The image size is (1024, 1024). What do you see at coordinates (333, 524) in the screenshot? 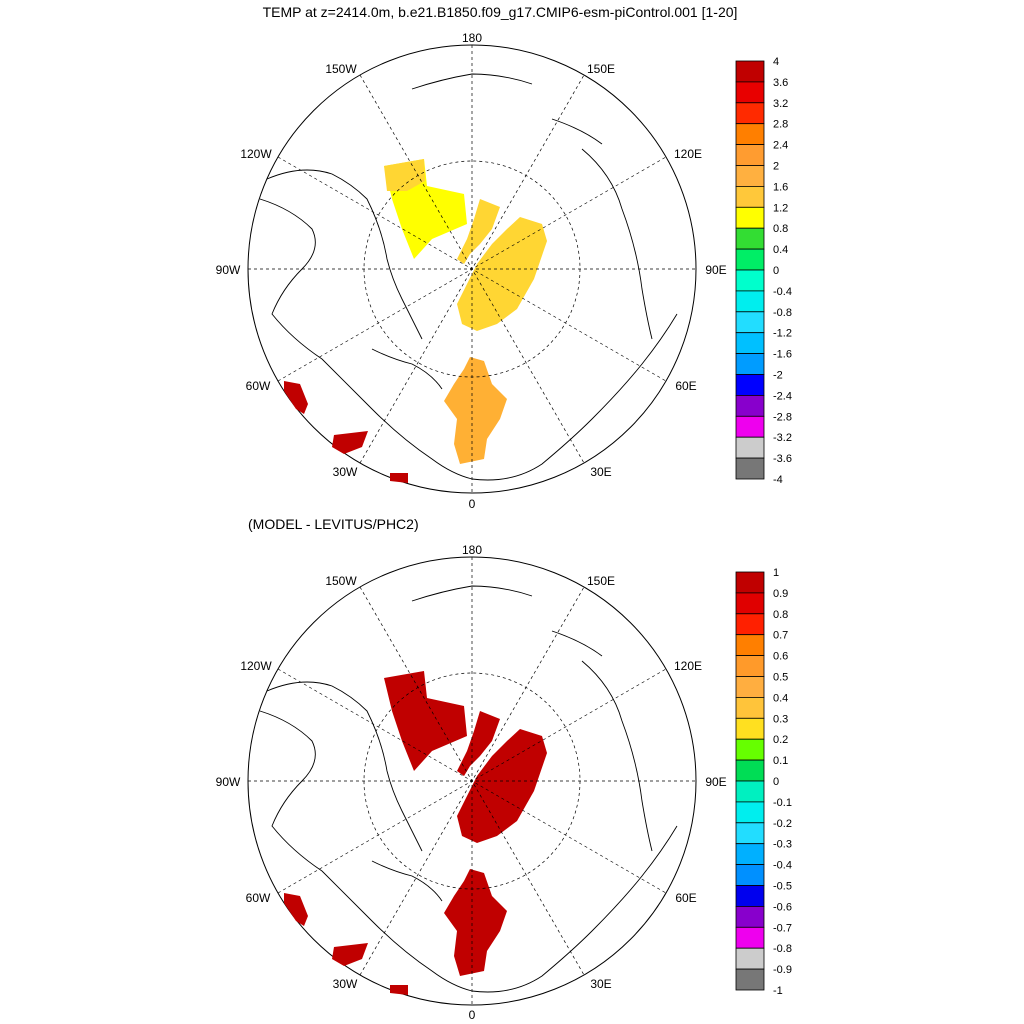
I see `bottom-panel-title: (MODEL - LEVITUS/PHC2)` at bounding box center [333, 524].